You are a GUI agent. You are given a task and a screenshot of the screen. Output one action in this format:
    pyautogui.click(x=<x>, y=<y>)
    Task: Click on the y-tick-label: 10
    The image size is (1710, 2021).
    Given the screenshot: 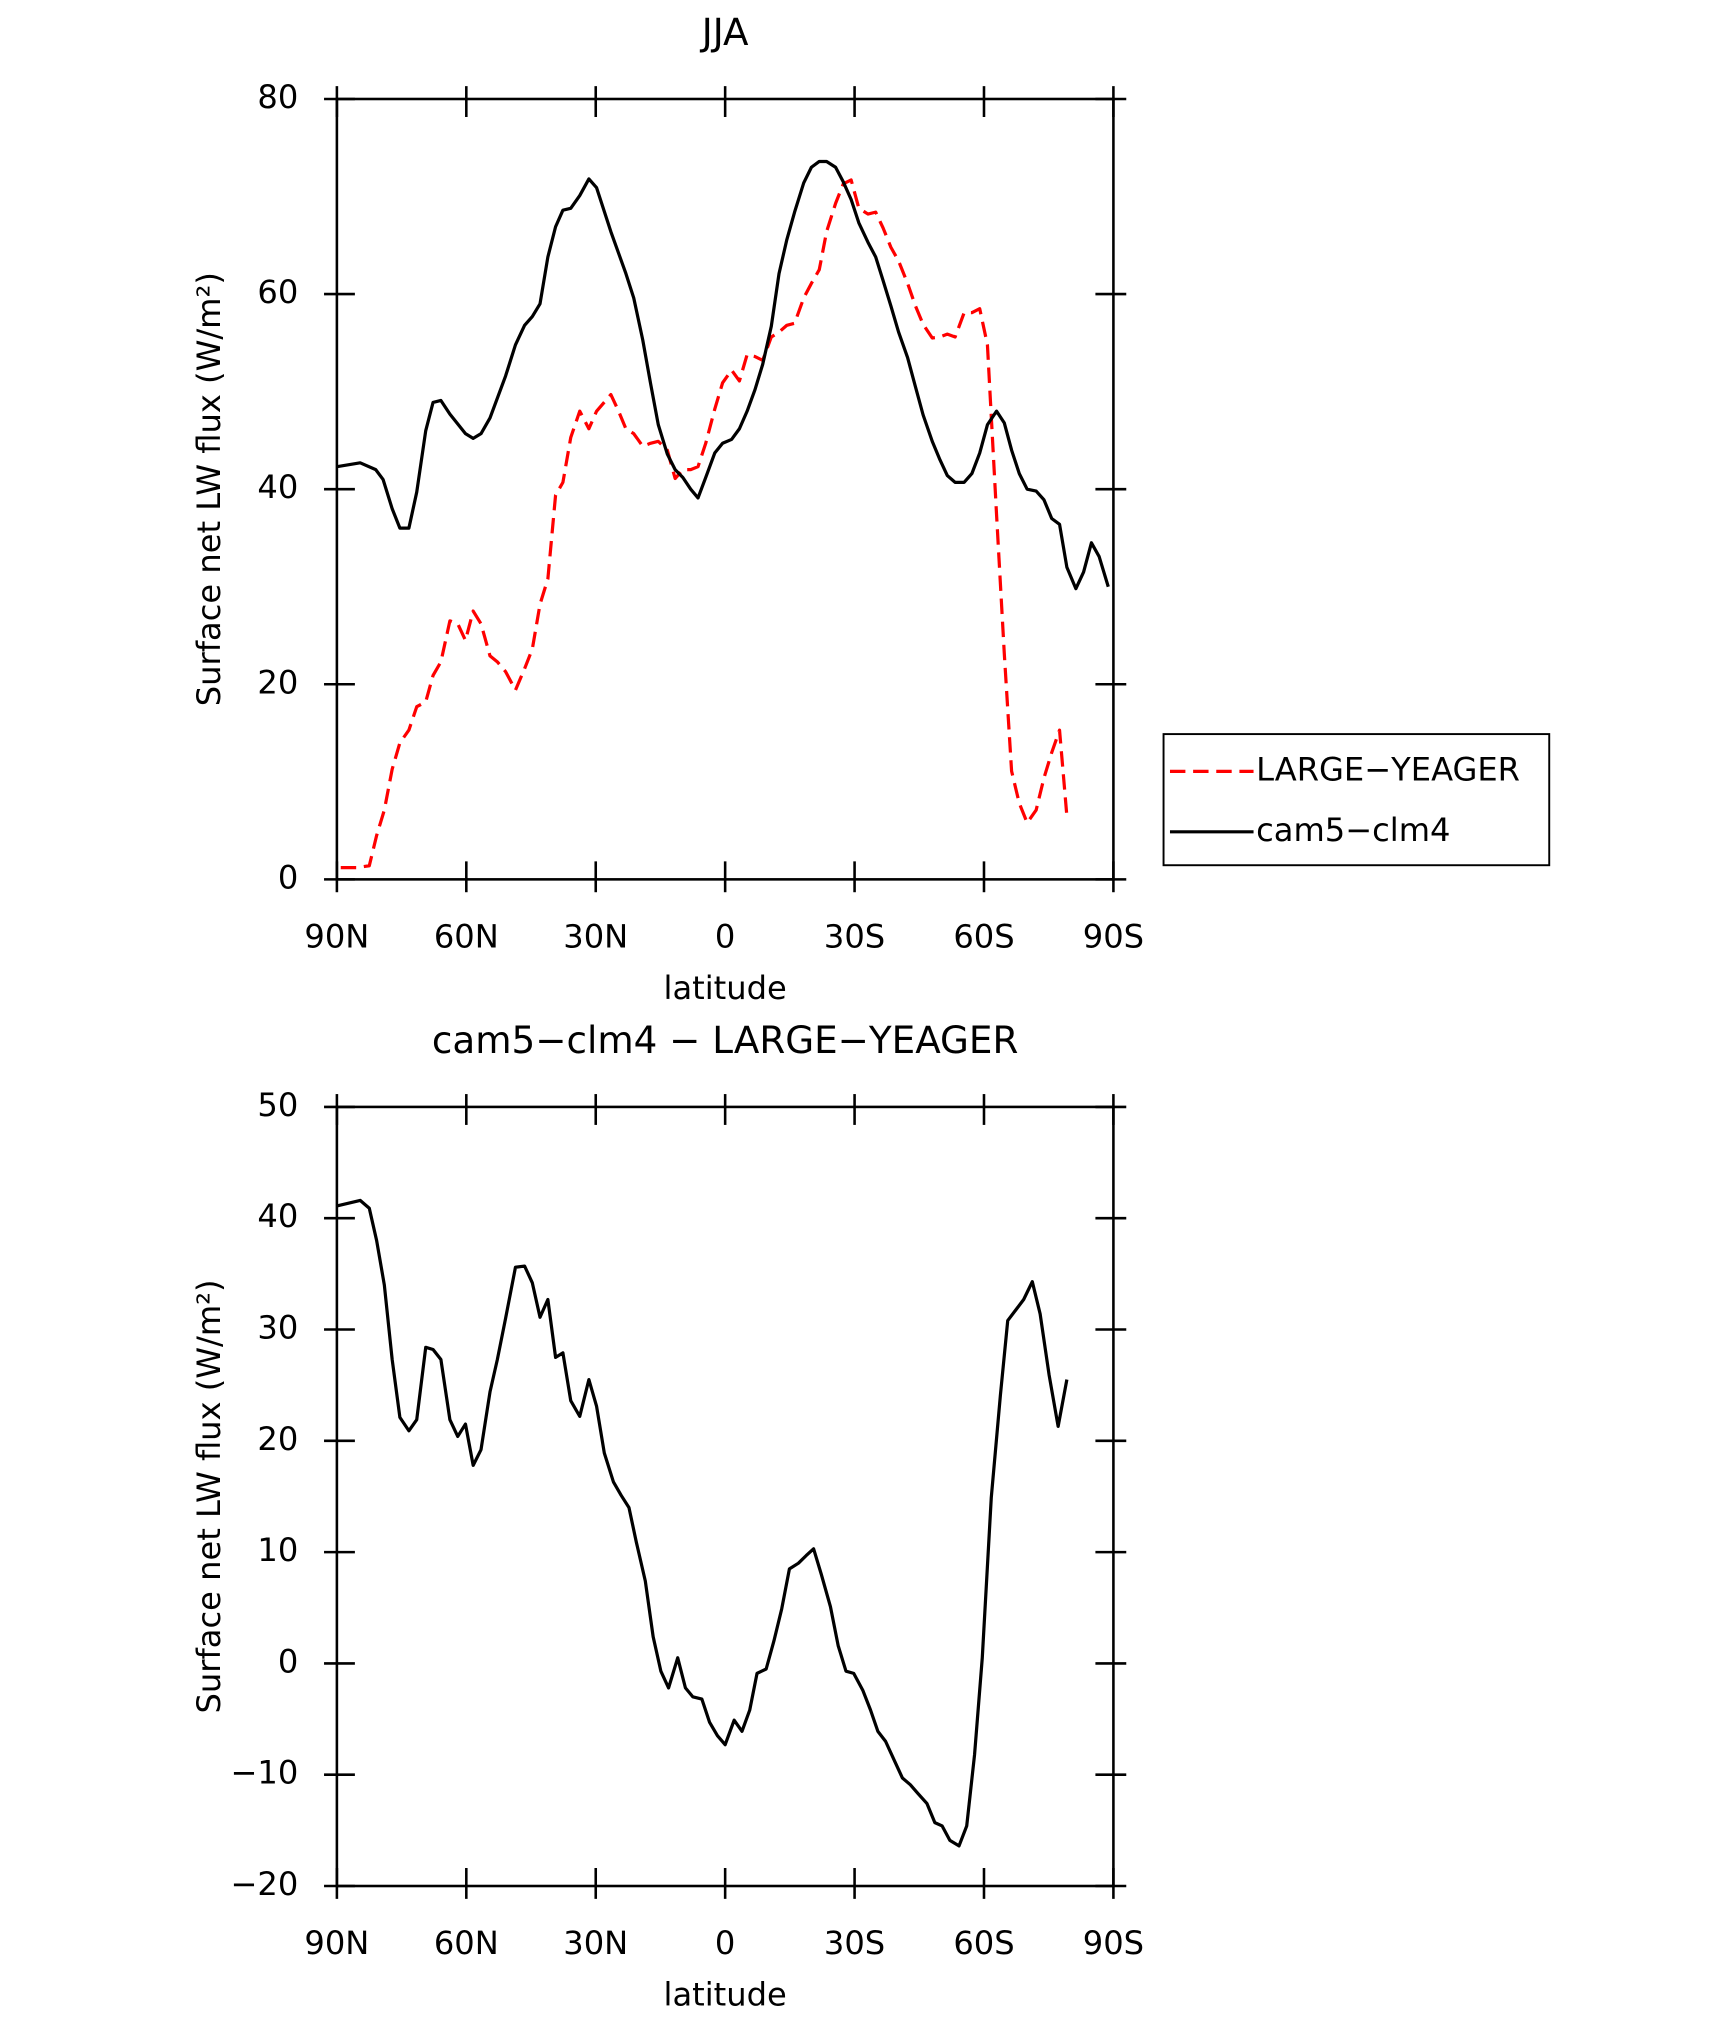 What is the action you would take?
    pyautogui.click(x=277, y=1550)
    